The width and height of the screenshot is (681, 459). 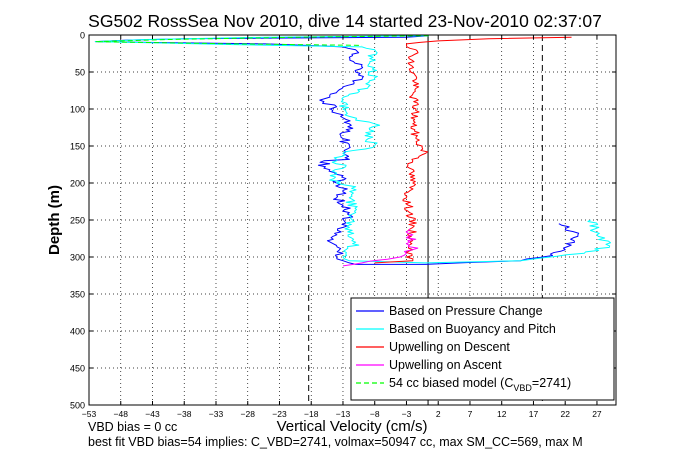 I want to click on legend-box, so click(x=482, y=349).